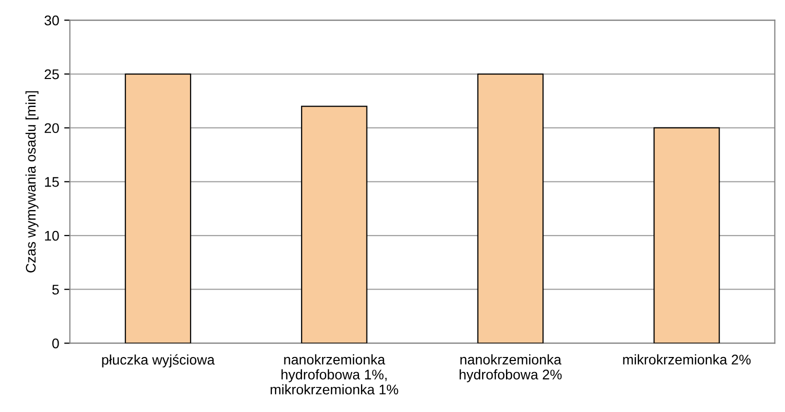  What do you see at coordinates (334, 374) in the screenshot?
I see `x-tick-label: nanokrzemionka hydrofobowa 1%, mikrokrzemionka 1%` at bounding box center [334, 374].